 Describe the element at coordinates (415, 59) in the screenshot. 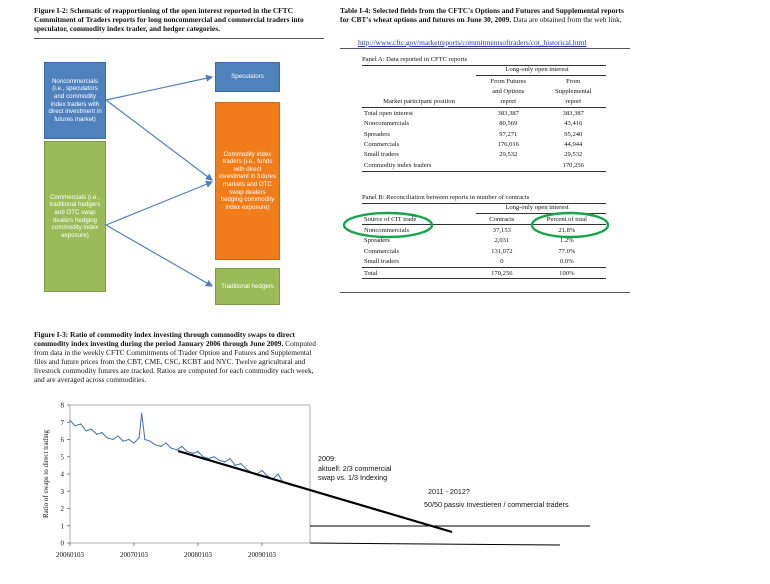

I see `panel-a-title: Panel A: Data reported in CFTC reports` at that location.